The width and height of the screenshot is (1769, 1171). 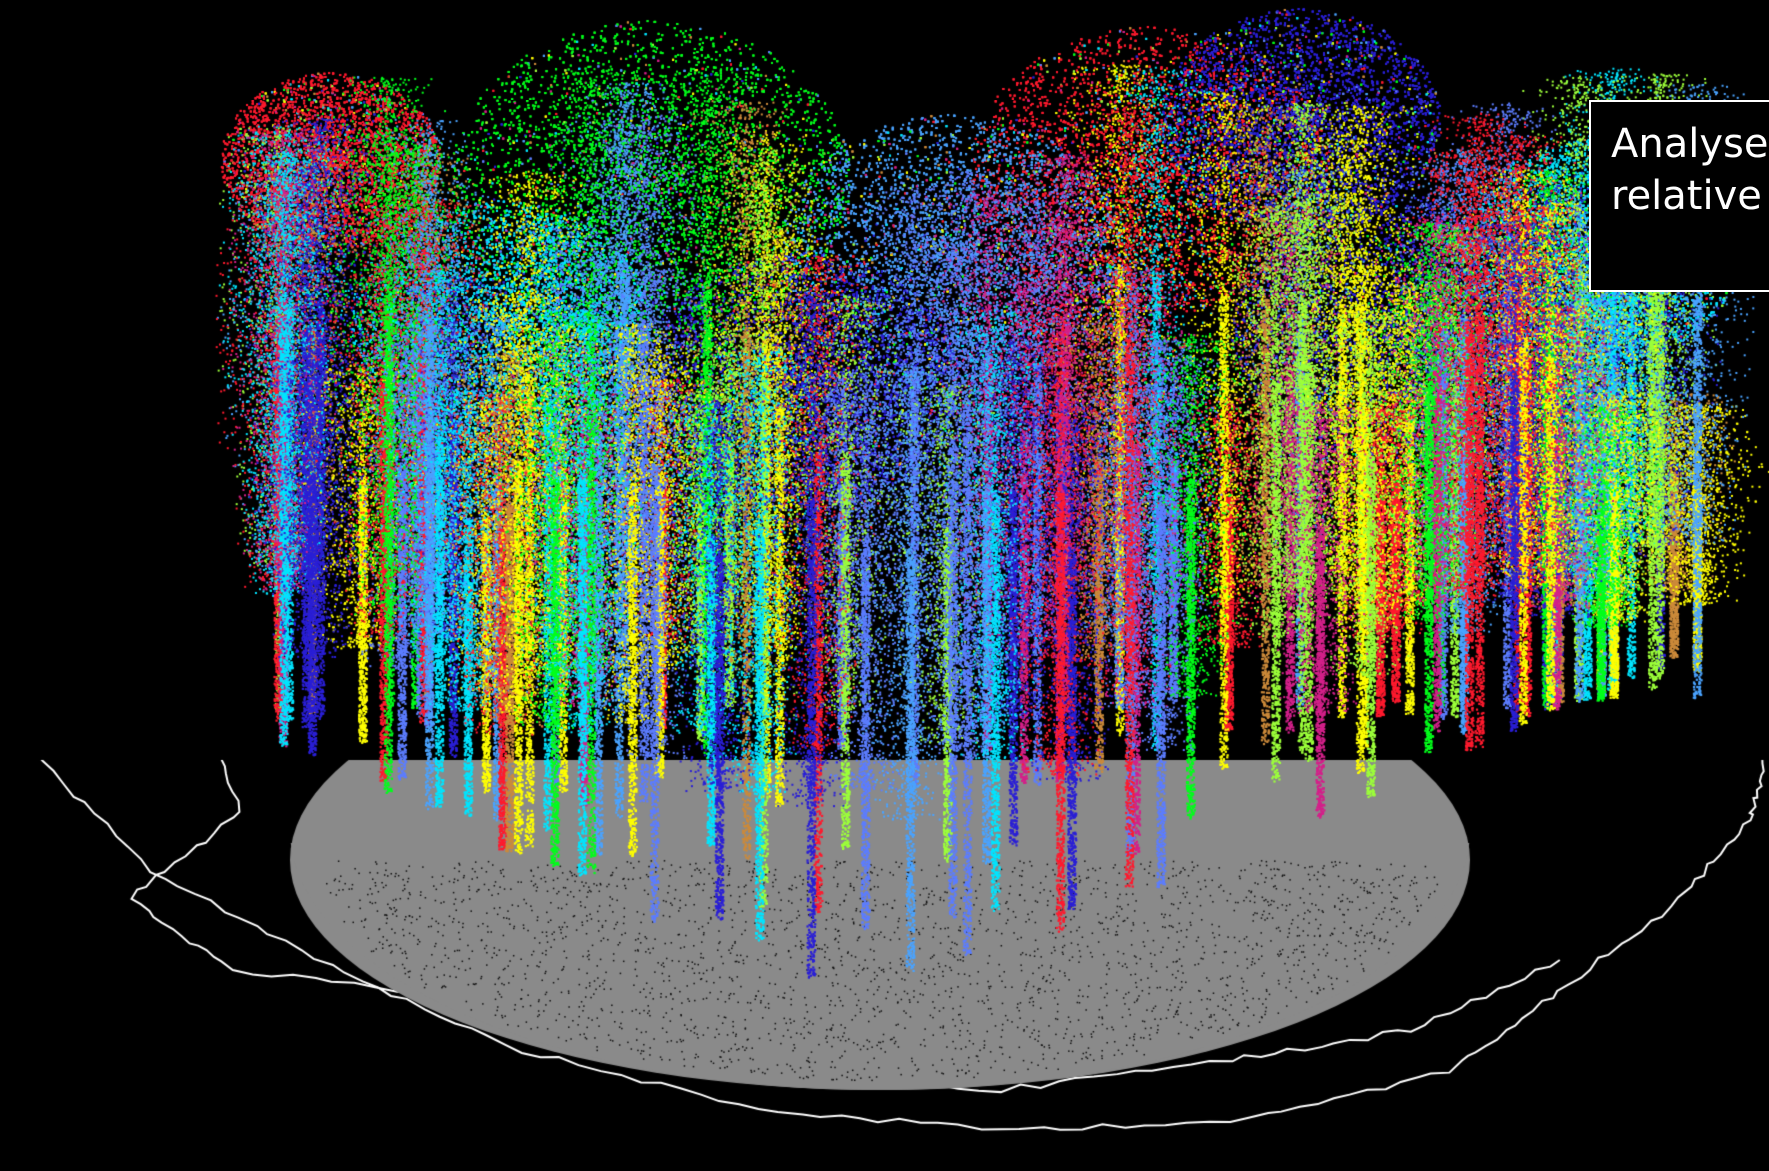 I want to click on annotation-line-1: Analyse, so click(x=1690, y=144).